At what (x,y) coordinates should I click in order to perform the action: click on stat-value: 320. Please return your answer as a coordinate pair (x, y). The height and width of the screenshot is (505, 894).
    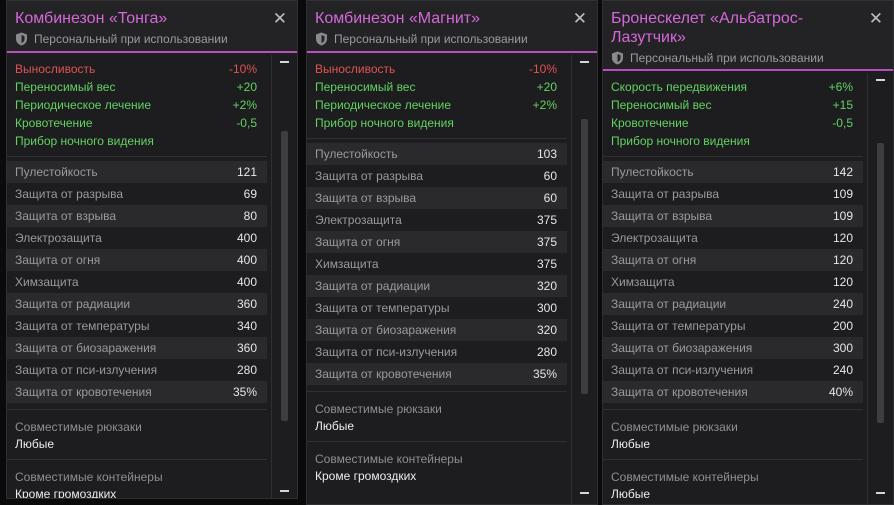
    Looking at the image, I should click on (546, 286).